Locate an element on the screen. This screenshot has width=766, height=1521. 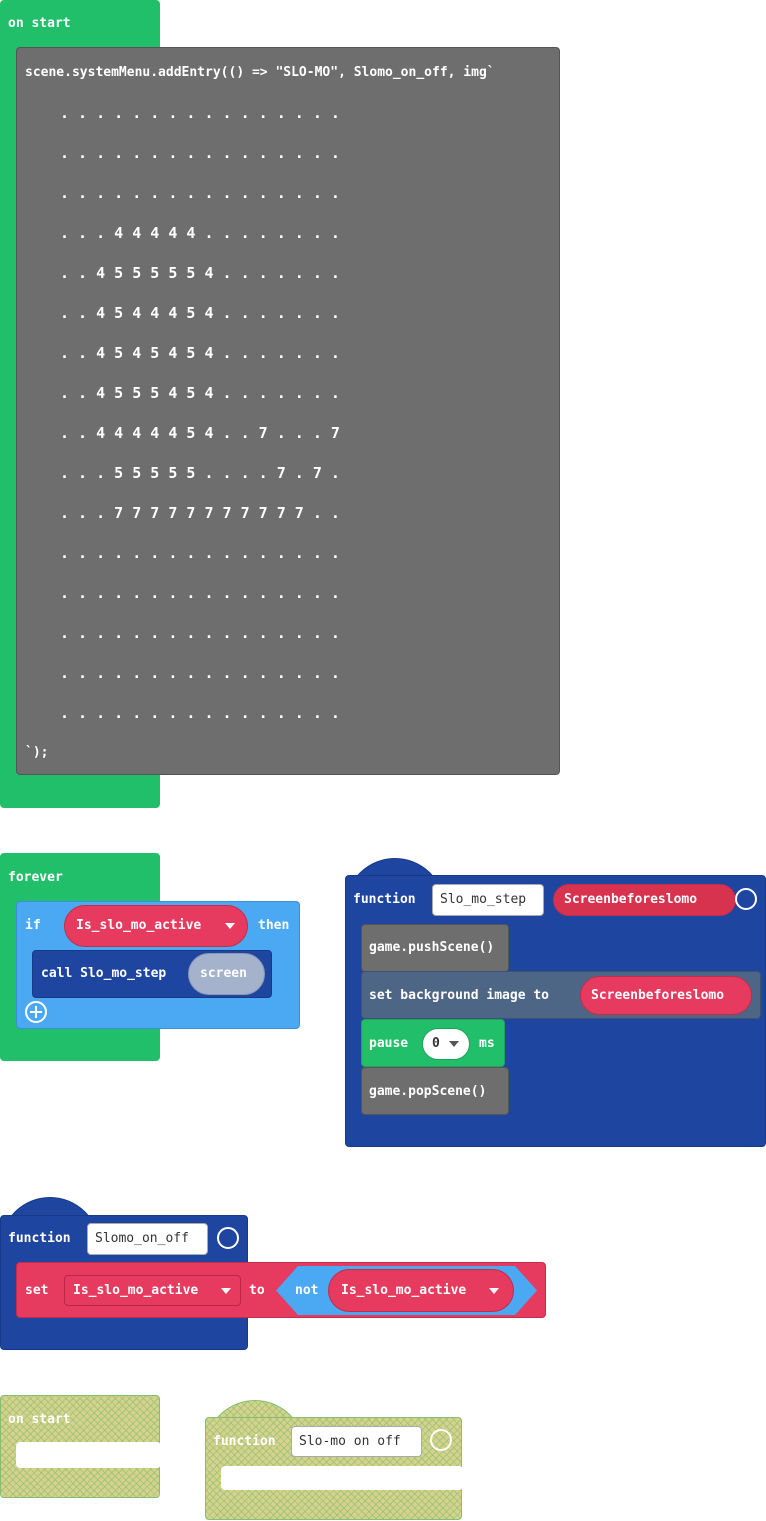
image-row: . . 4 5 5 5 4 5 4 . . . . . . . is located at coordinates (200, 393).